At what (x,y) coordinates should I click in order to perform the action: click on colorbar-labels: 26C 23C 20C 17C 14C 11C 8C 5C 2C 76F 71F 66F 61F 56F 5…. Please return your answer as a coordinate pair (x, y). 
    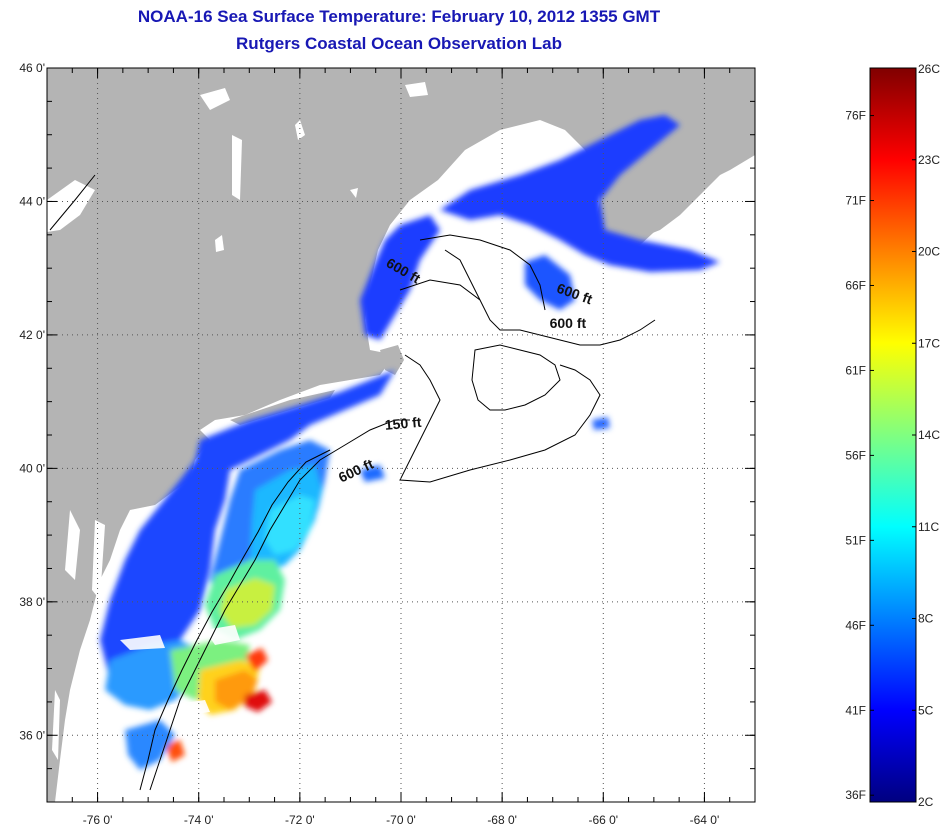
    Looking at the image, I should click on (892, 435).